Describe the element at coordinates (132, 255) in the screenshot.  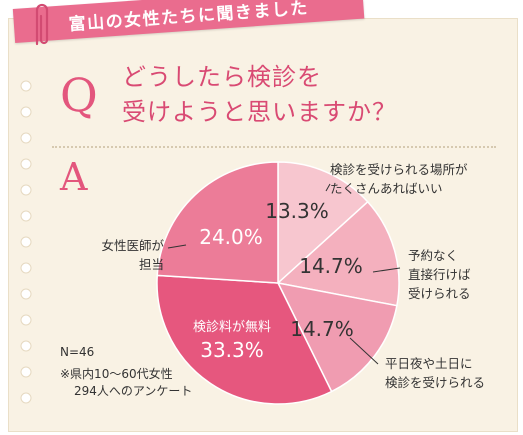
I see `callout-slice-5: 女性医師が 担当` at that location.